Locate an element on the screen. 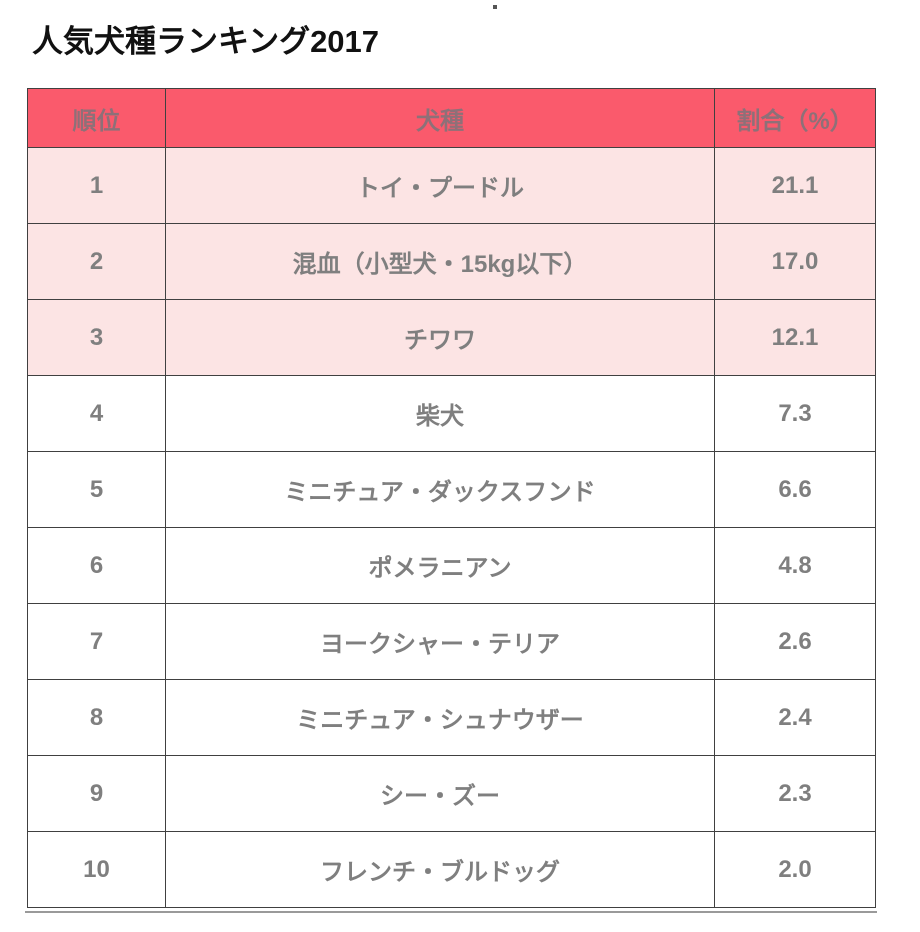 Image resolution: width=920 pixels, height=932 pixels. cell-rank: 5 is located at coordinates (96, 489).